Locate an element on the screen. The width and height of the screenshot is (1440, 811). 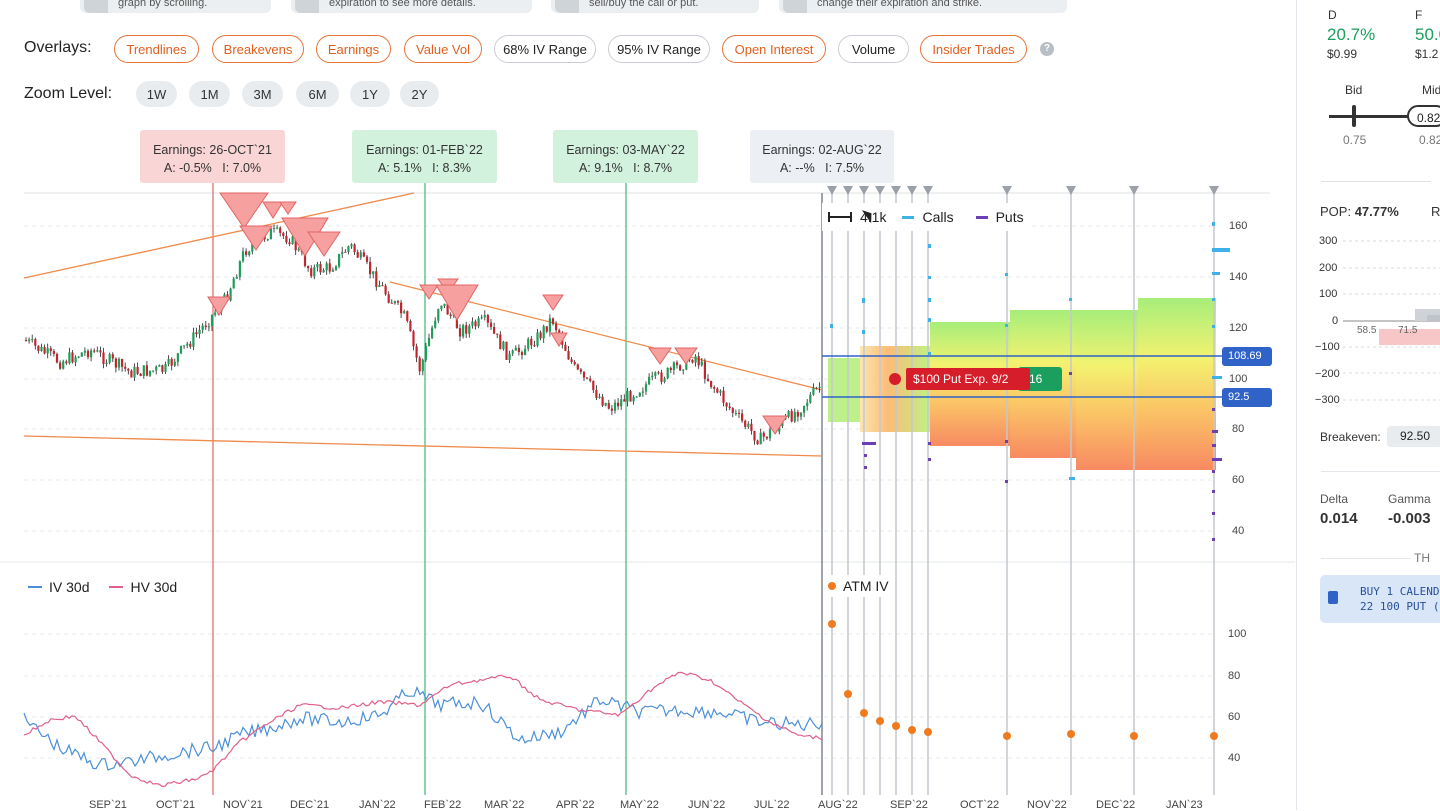
zoom-1y-button: 1Y is located at coordinates (370, 94).